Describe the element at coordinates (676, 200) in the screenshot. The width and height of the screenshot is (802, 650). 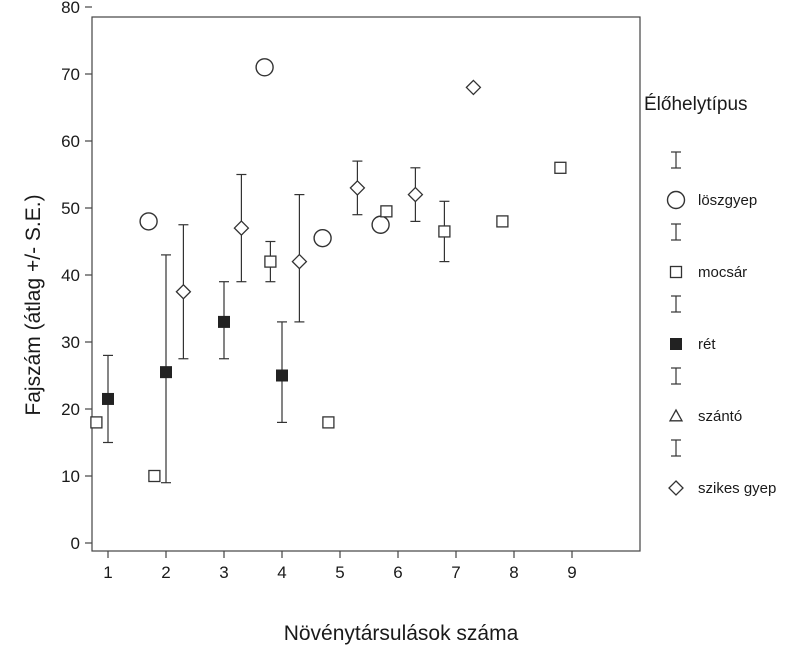
I see `legend-marker-circle` at that location.